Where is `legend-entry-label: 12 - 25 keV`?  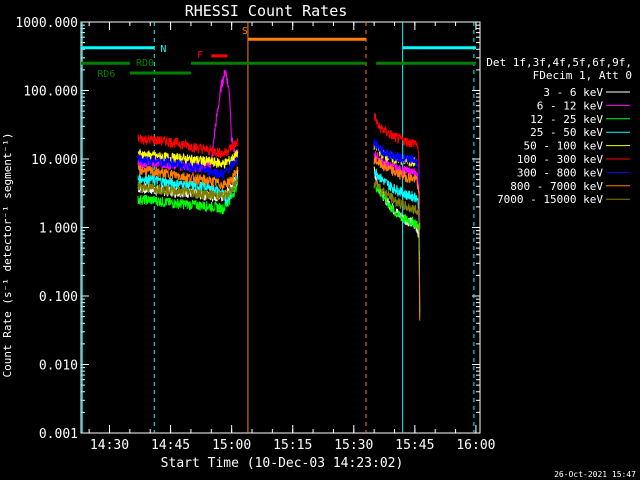 legend-entry-label: 12 - 25 keV is located at coordinates (566, 119).